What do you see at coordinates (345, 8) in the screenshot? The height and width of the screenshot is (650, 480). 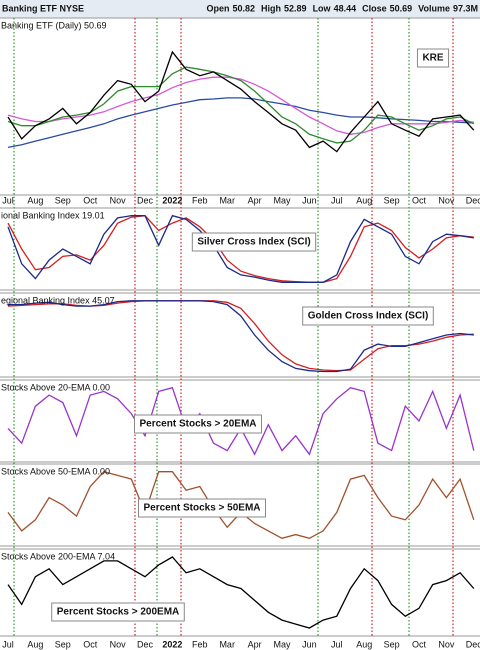 I see `stat-value: 48.44` at bounding box center [345, 8].